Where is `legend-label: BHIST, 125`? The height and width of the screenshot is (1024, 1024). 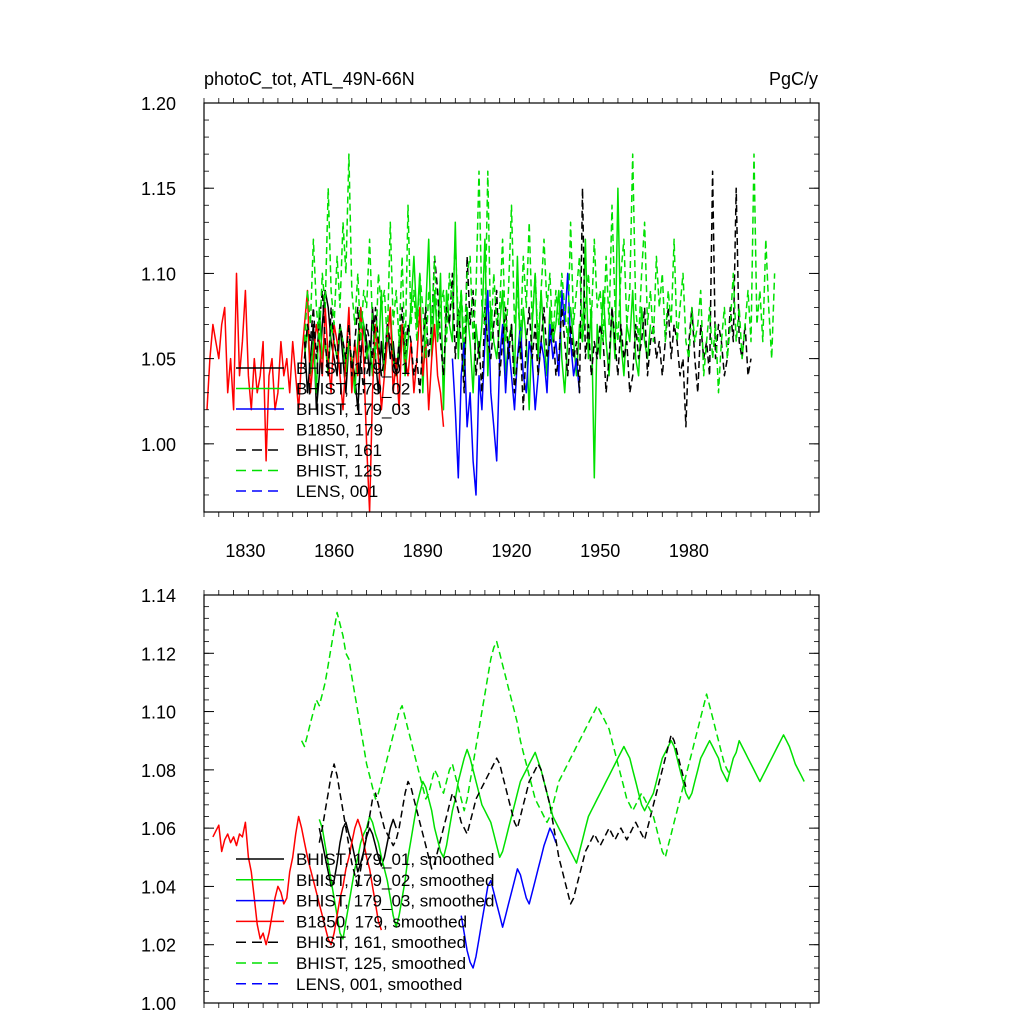 legend-label: BHIST, 125 is located at coordinates (339, 471).